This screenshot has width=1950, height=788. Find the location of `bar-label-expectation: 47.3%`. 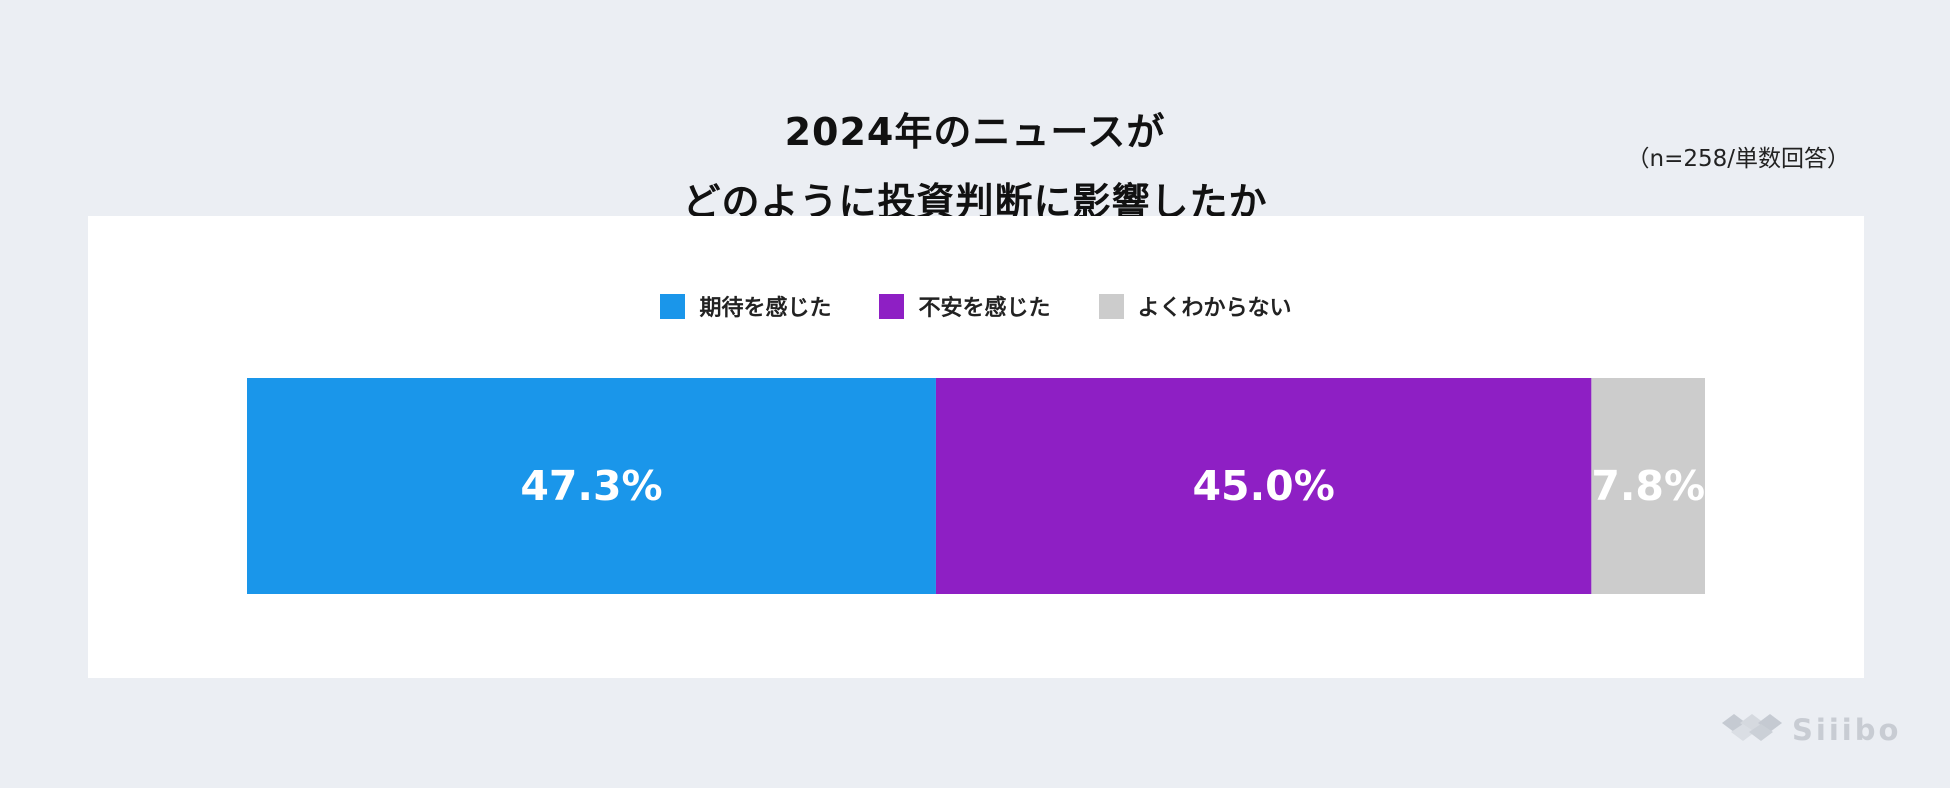

bar-label-expectation: 47.3% is located at coordinates (591, 486).